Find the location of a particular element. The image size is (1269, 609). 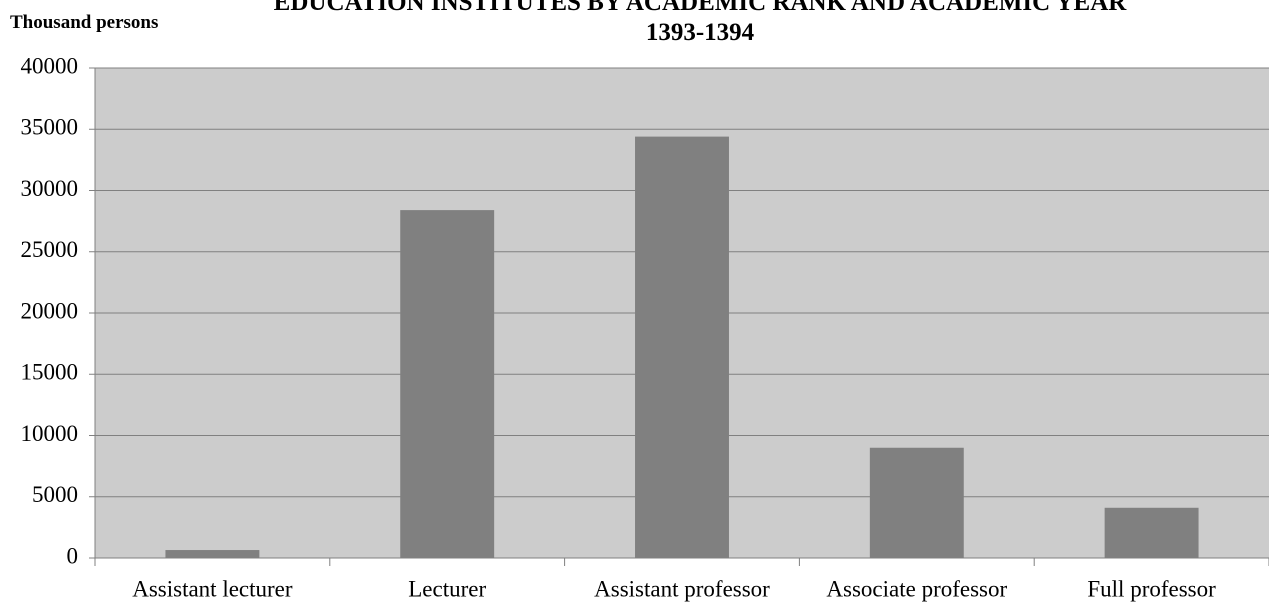

y-tick-label: 40000 is located at coordinates (50, 65).